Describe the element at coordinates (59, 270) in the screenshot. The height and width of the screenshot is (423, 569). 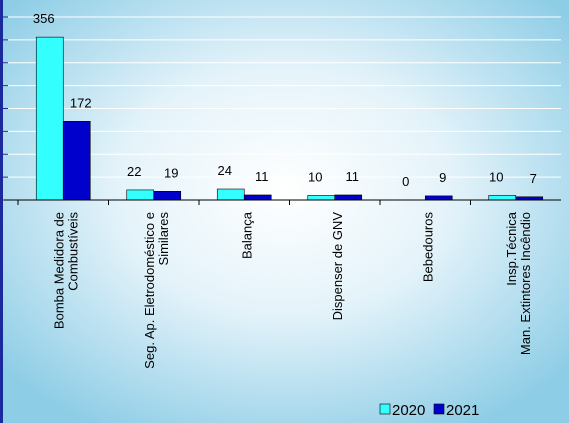
I see `x-tick-label: Bomba Medidora de` at that location.